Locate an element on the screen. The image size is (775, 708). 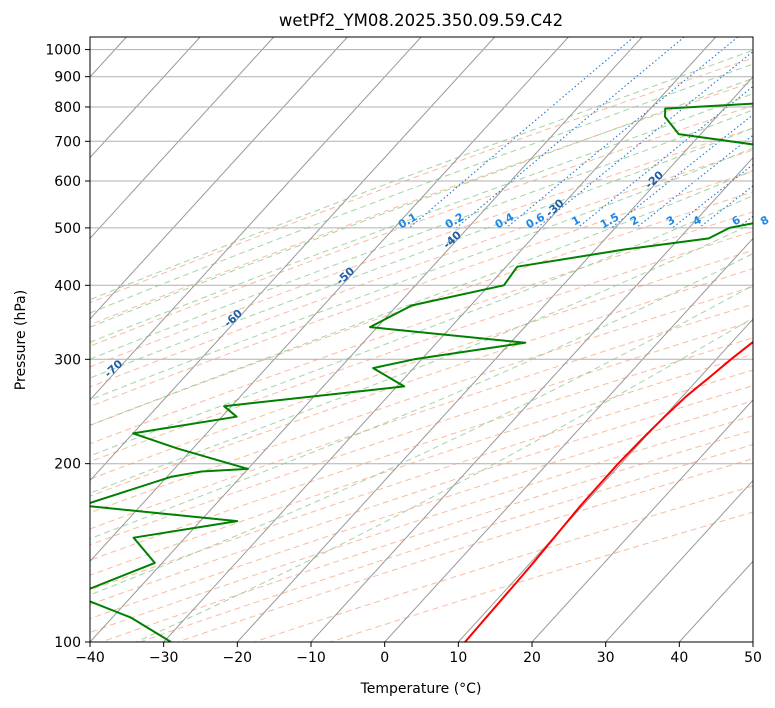
y-tick-label: 600 is located at coordinates (67, 182).